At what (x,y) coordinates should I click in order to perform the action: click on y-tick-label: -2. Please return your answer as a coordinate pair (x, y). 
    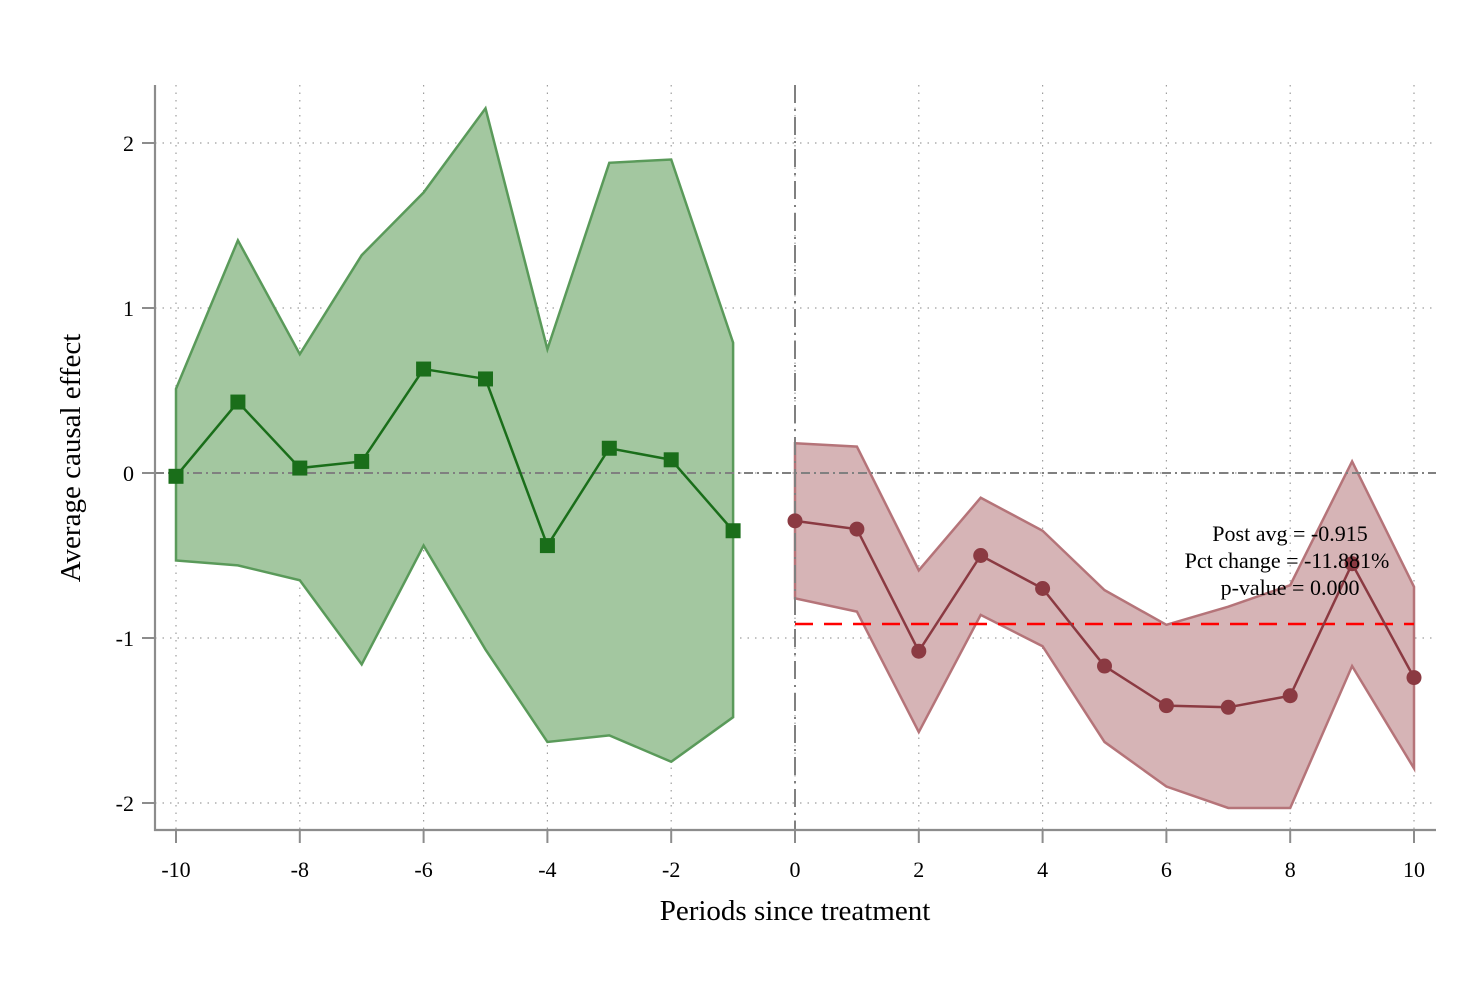
    Looking at the image, I should click on (125, 803).